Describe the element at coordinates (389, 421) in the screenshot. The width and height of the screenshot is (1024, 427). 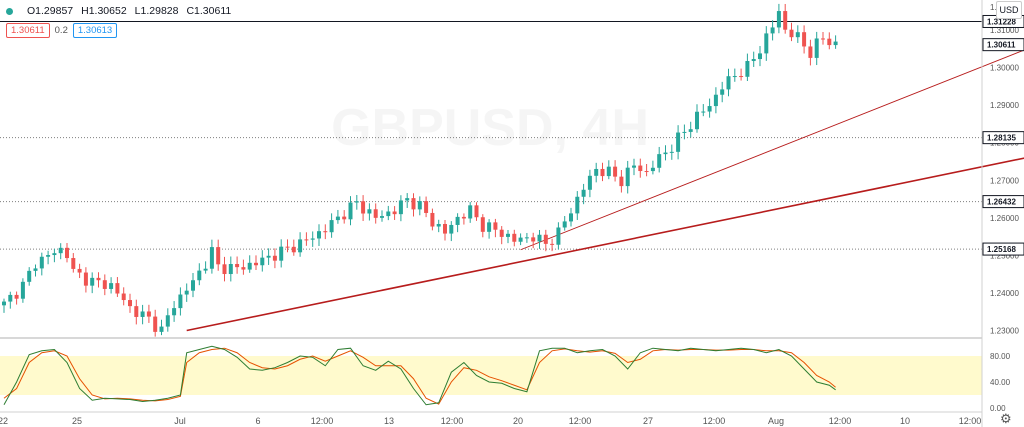
I see `time-tick-label: 13` at that location.